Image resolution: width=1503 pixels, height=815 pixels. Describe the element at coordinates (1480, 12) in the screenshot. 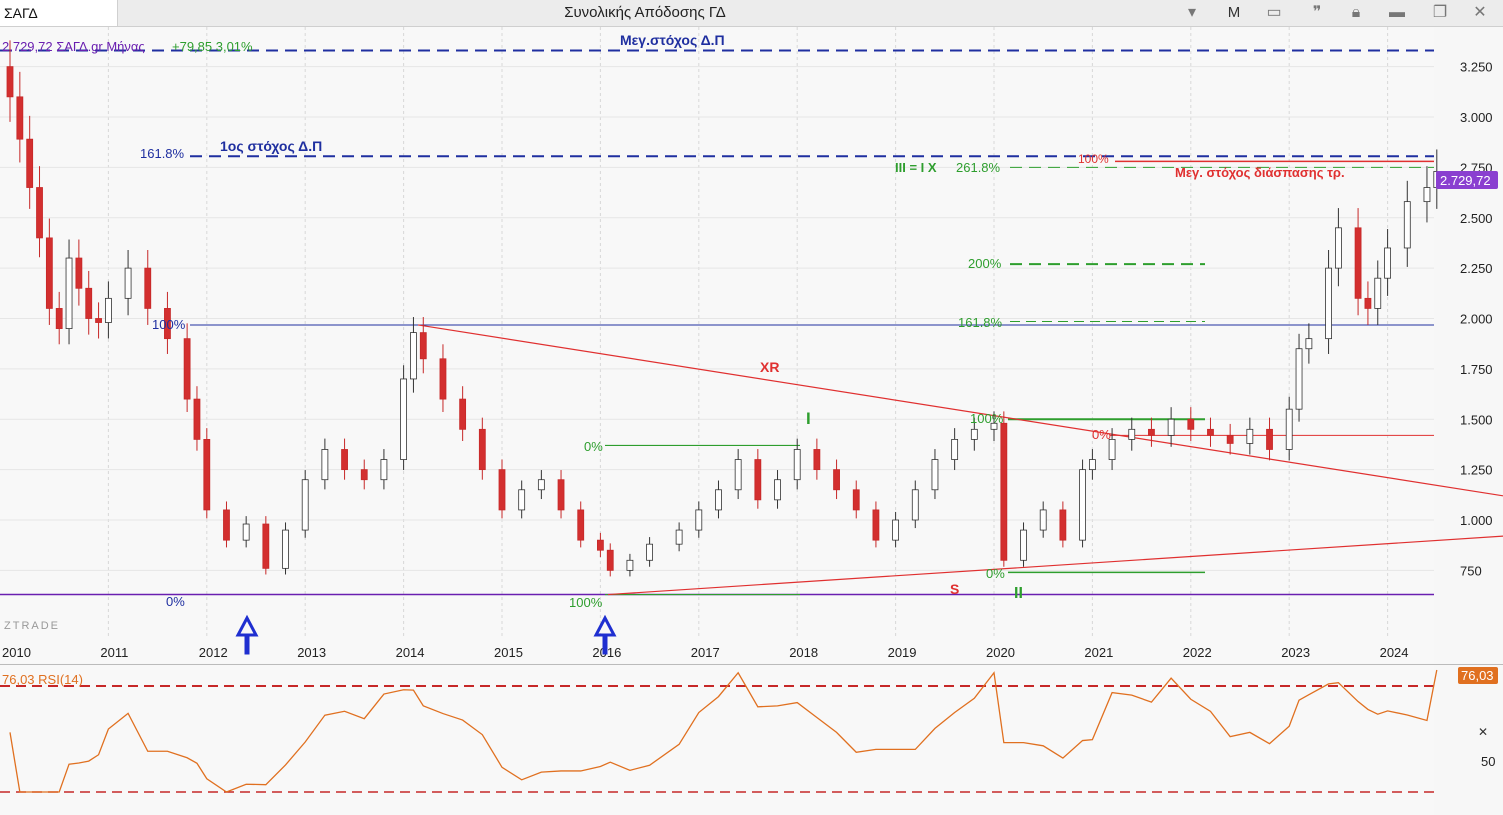

I see `close-icon: ✕` at that location.